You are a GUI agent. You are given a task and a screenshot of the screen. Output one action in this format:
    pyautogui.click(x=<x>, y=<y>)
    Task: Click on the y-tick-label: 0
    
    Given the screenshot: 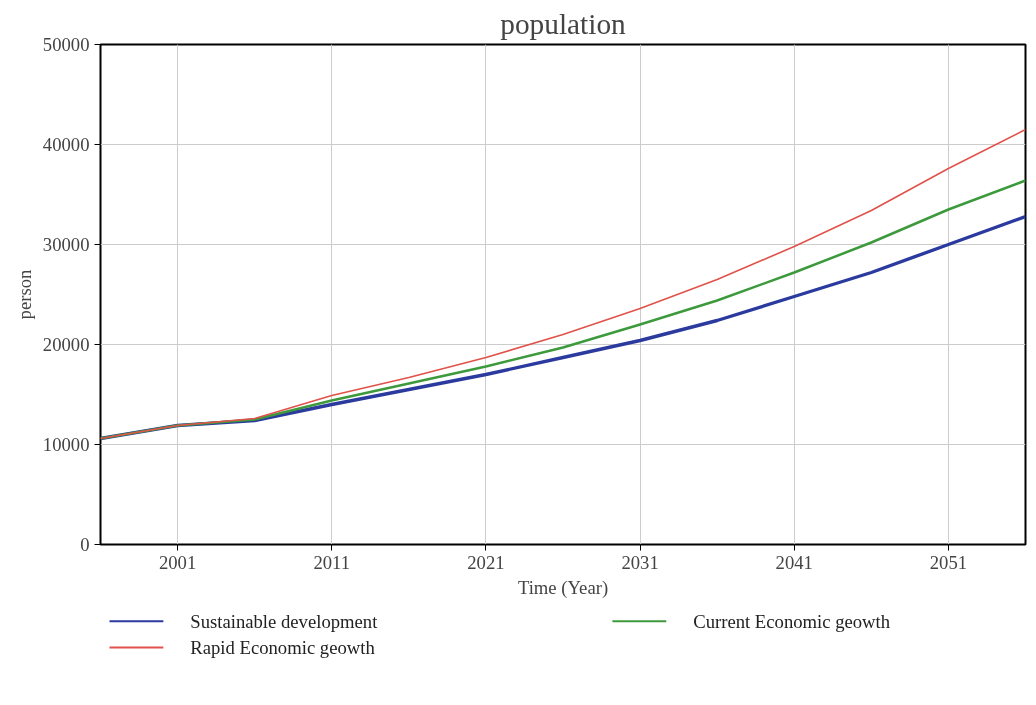 What is the action you would take?
    pyautogui.click(x=85, y=544)
    